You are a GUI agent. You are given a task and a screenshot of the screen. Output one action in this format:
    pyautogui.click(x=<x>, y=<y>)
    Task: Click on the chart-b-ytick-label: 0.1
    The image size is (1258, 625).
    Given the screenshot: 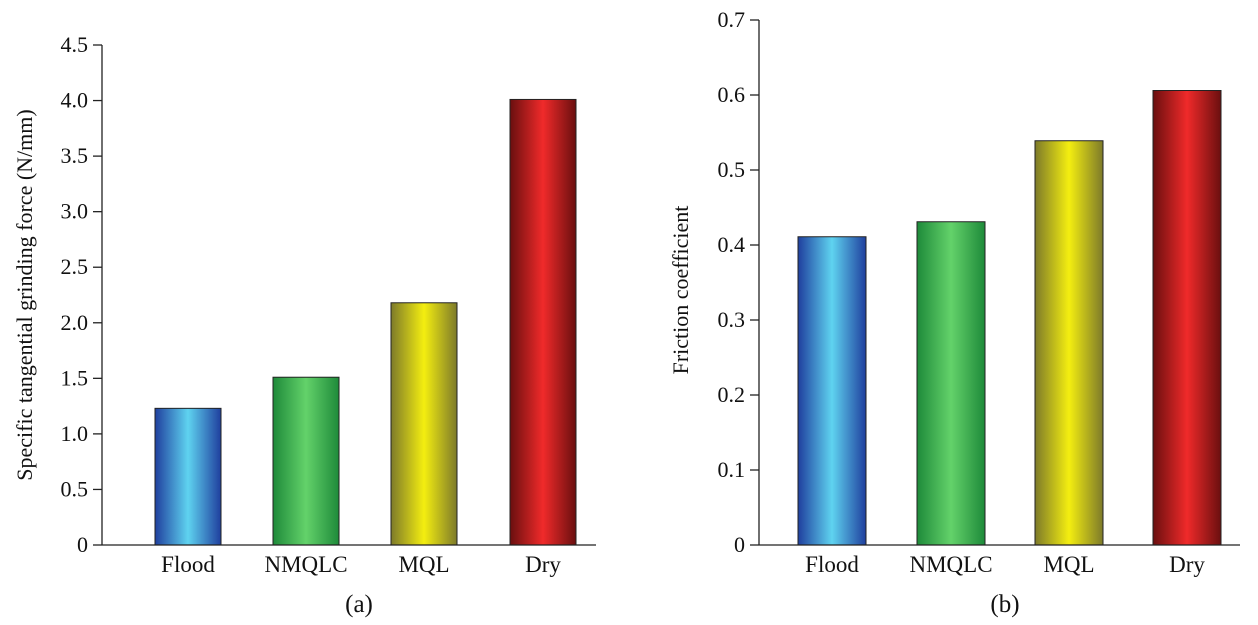 What is the action you would take?
    pyautogui.click(x=732, y=469)
    